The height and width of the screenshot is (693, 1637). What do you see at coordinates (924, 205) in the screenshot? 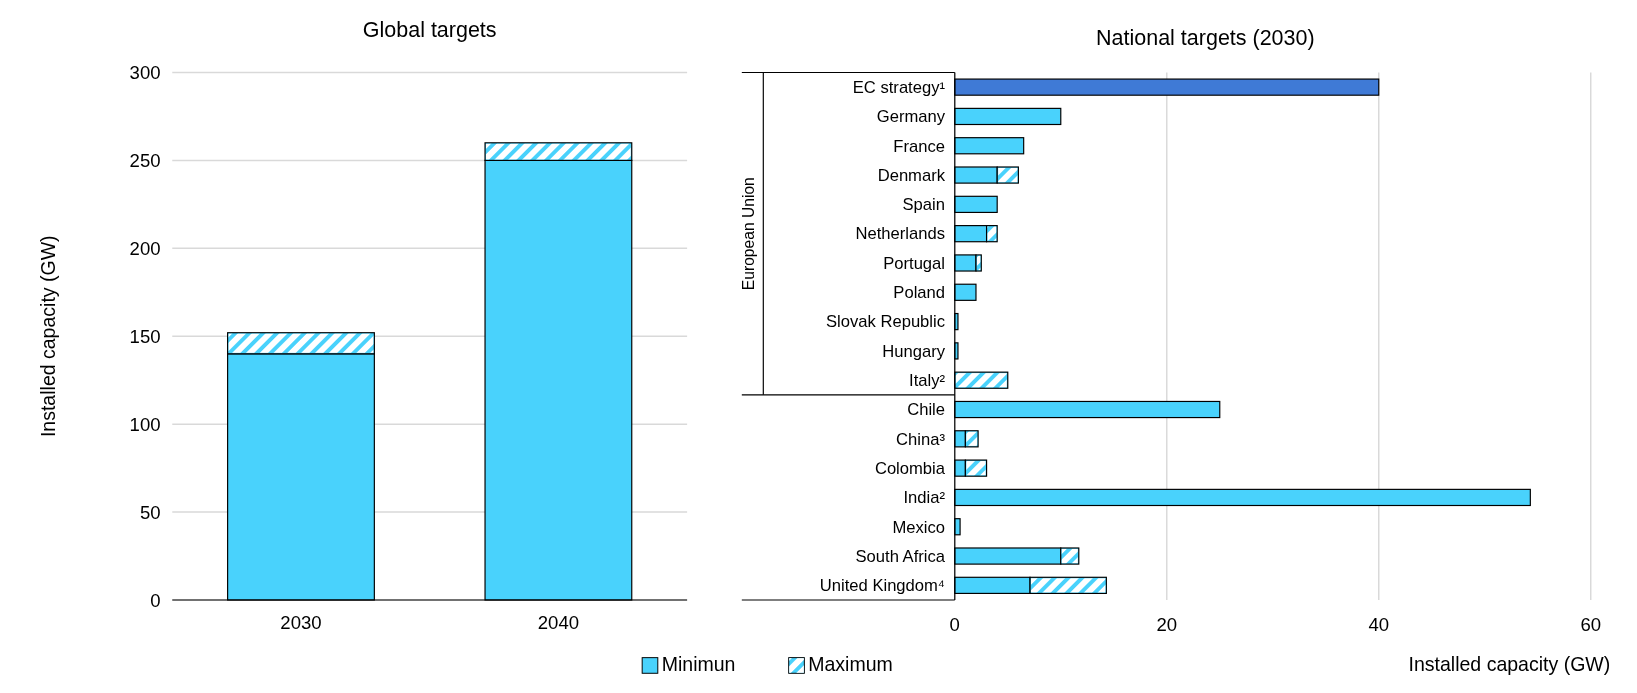
I see `y-tick-label: Spain` at bounding box center [924, 205].